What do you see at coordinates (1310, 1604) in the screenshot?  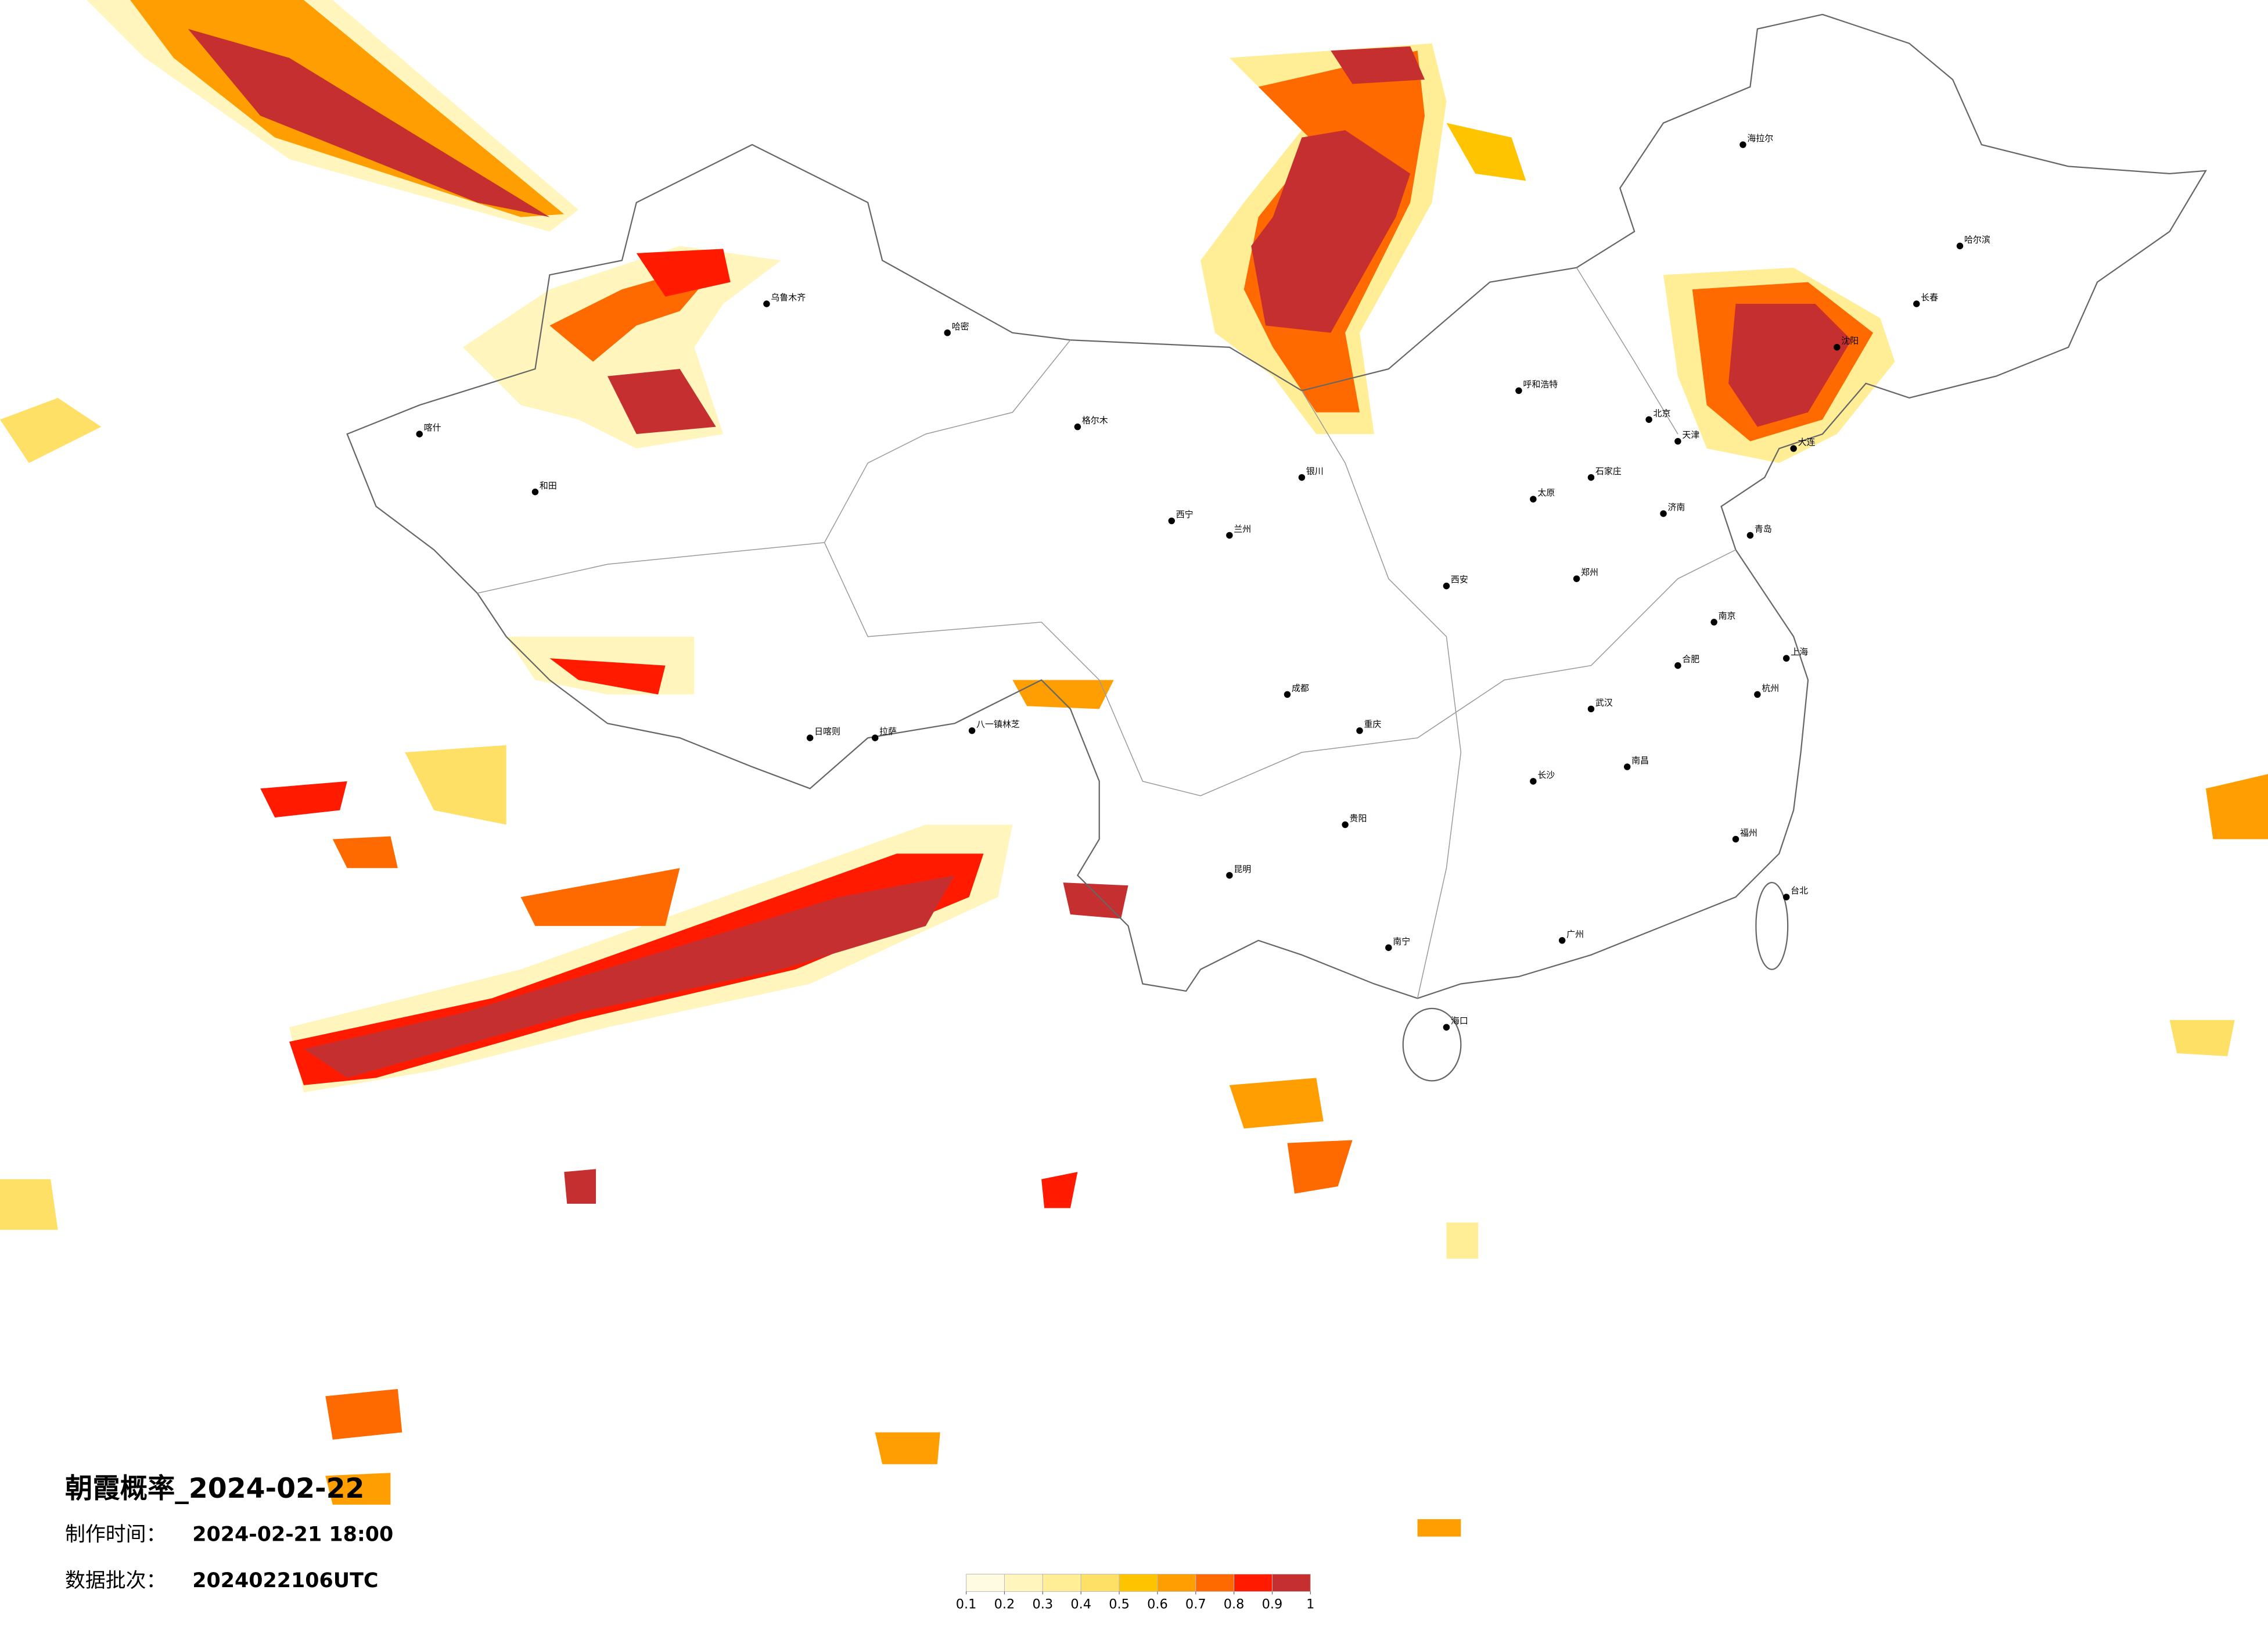 I see `legend-tick-label: 1` at bounding box center [1310, 1604].